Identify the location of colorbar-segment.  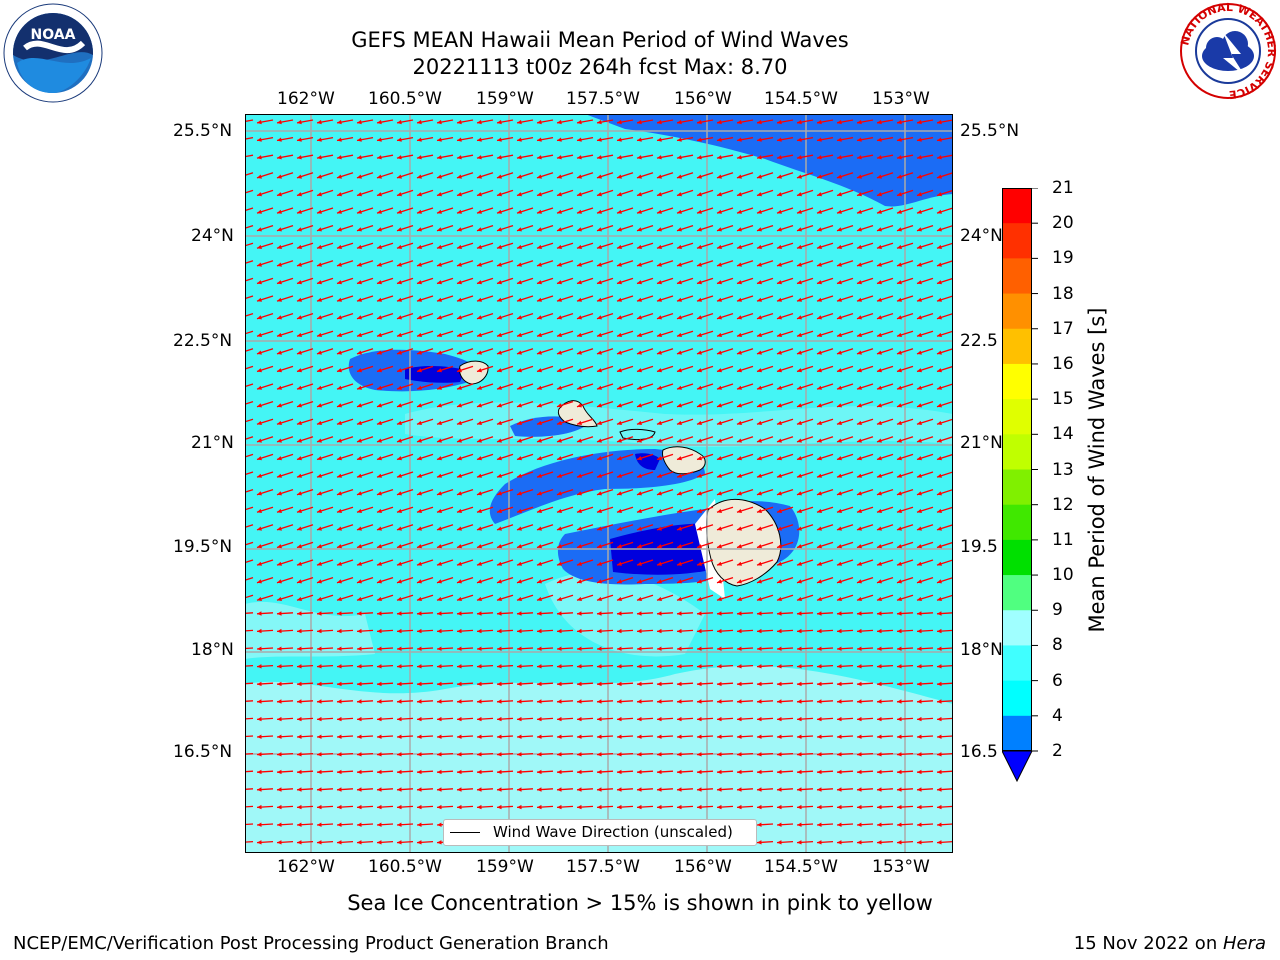
(1017, 522).